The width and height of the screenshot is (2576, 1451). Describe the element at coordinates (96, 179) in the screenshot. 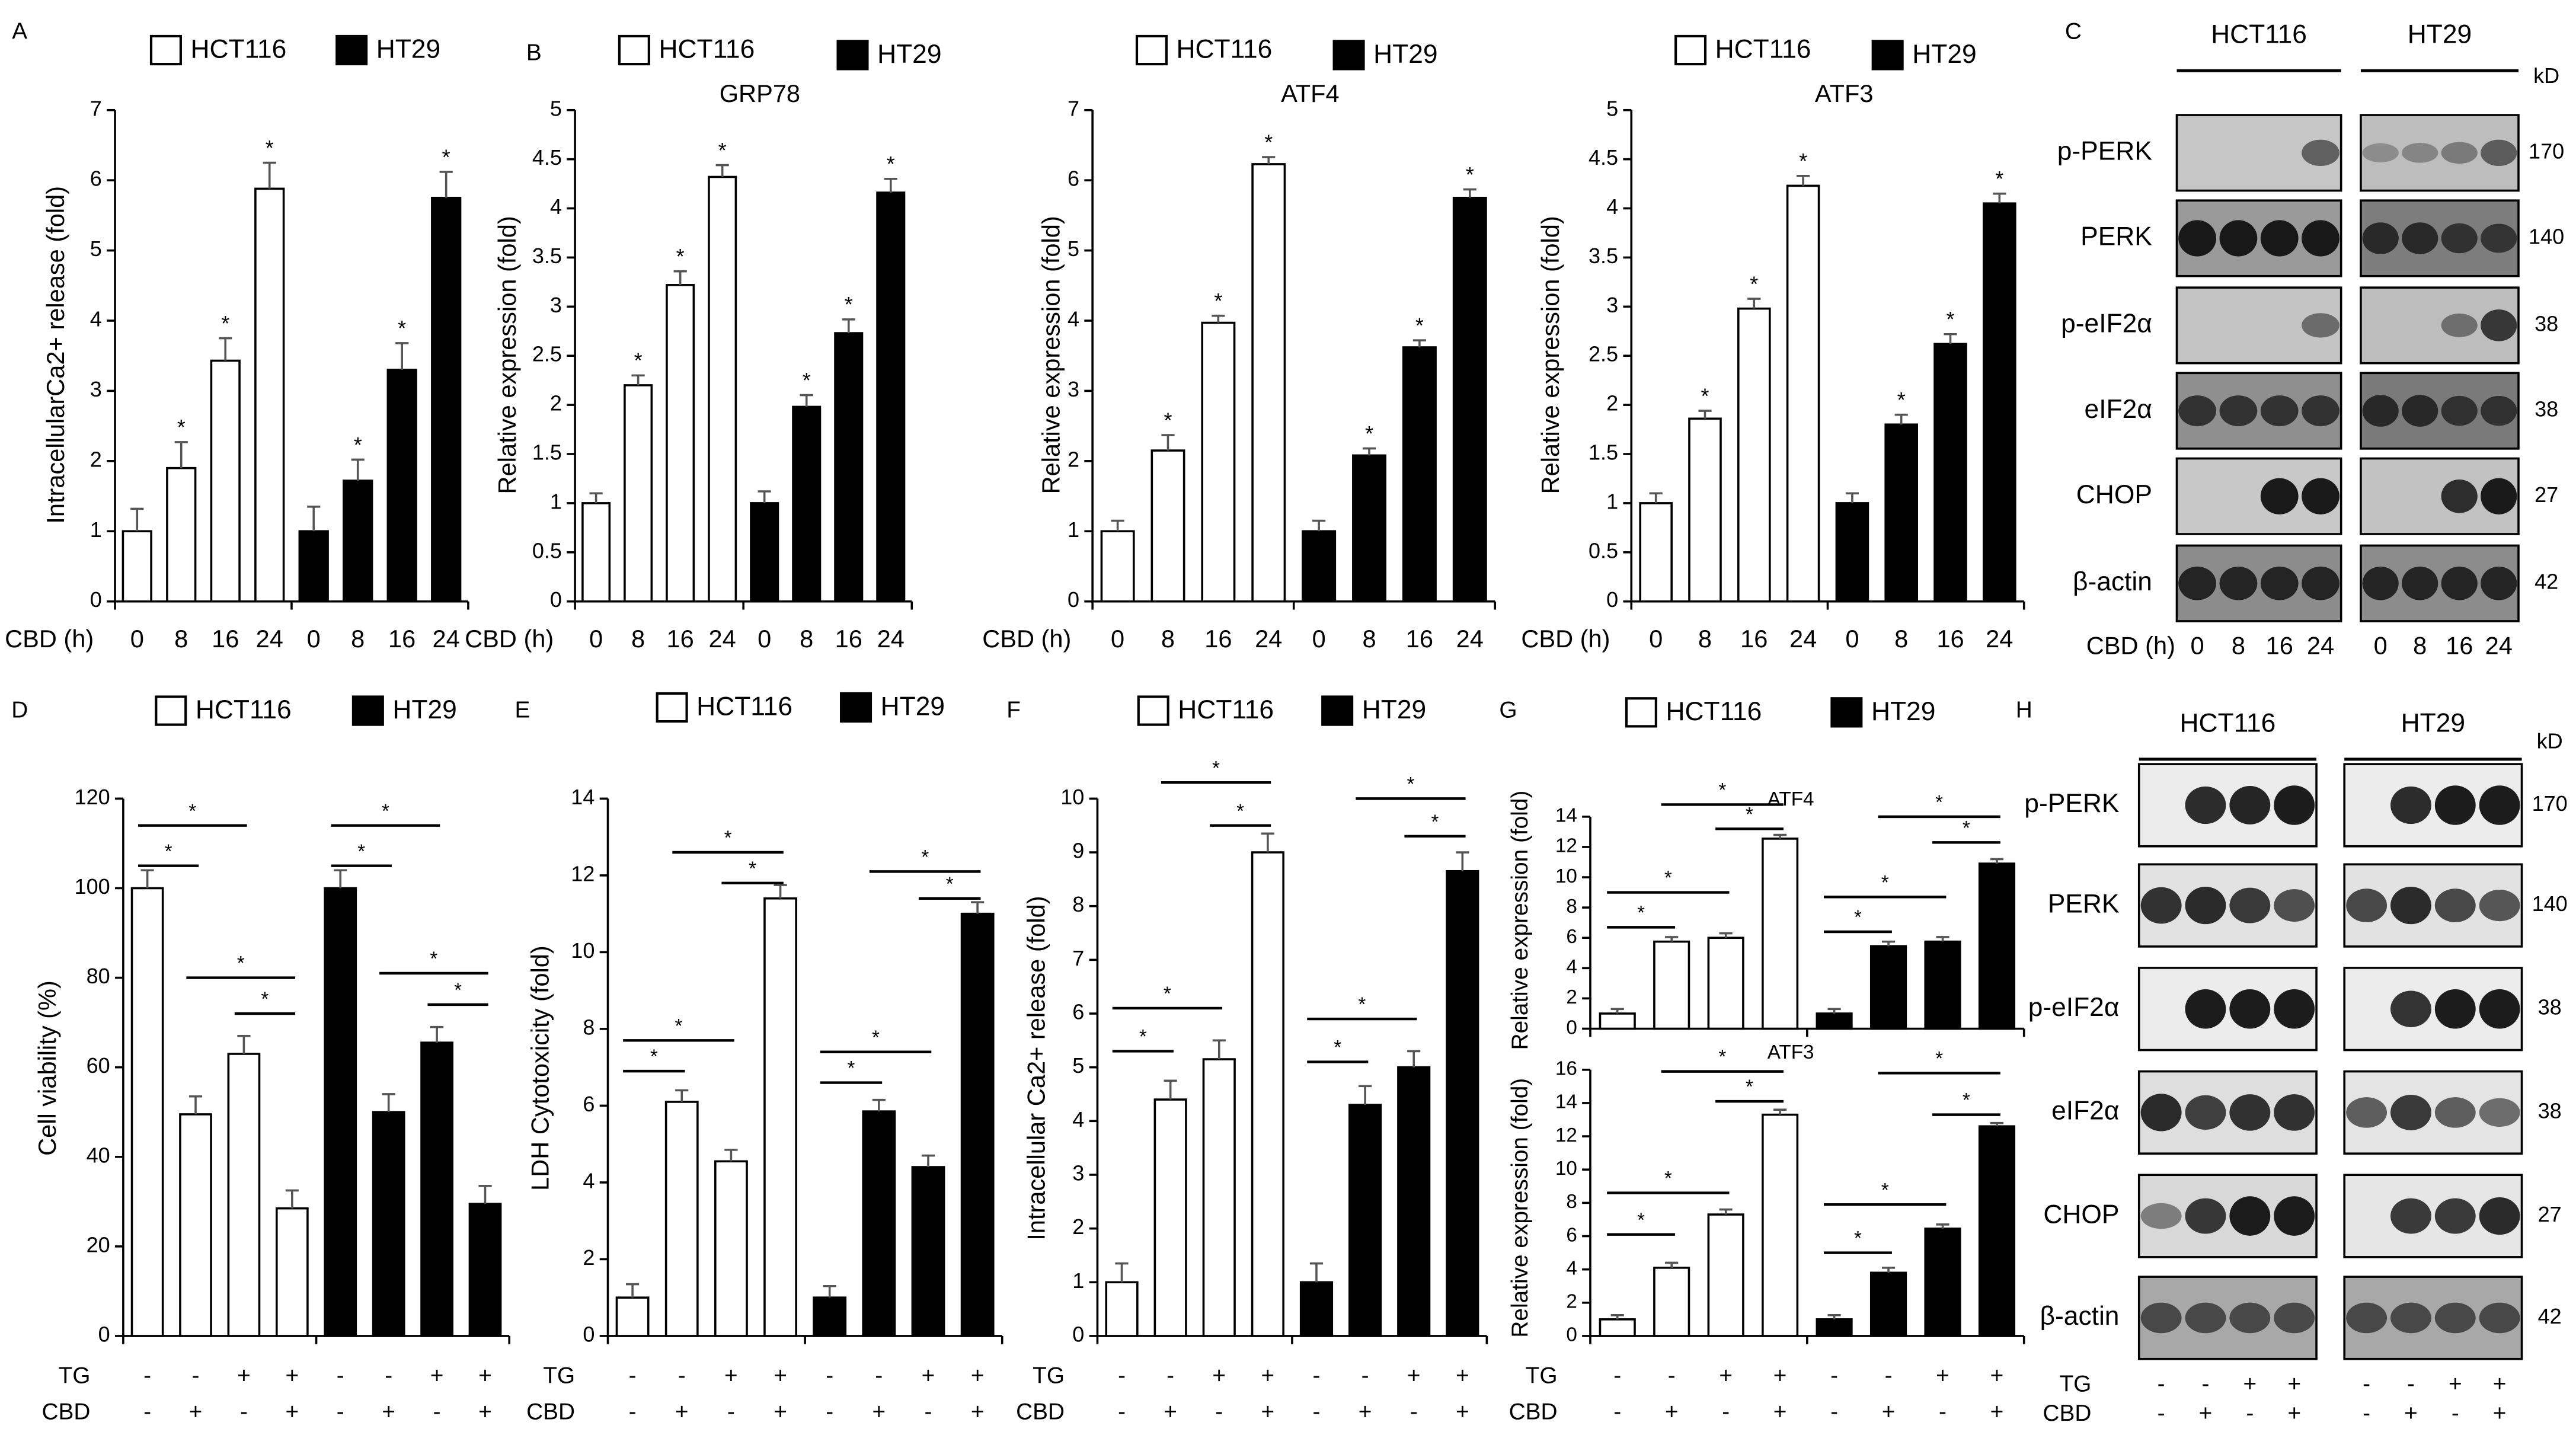

I see `y-tick-label: 6` at that location.